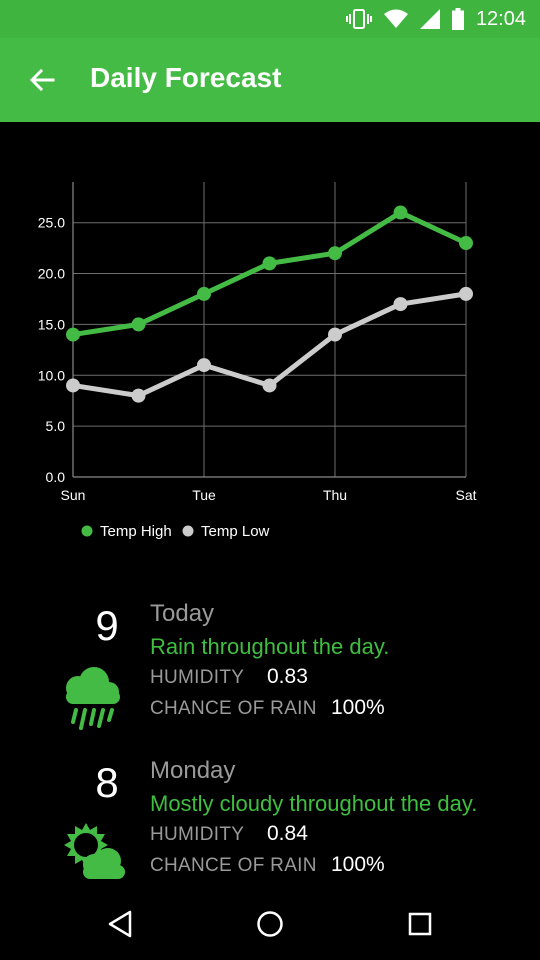 This screenshot has width=540, height=960. What do you see at coordinates (51, 375) in the screenshot?
I see `y-tick-label: 10.0` at bounding box center [51, 375].